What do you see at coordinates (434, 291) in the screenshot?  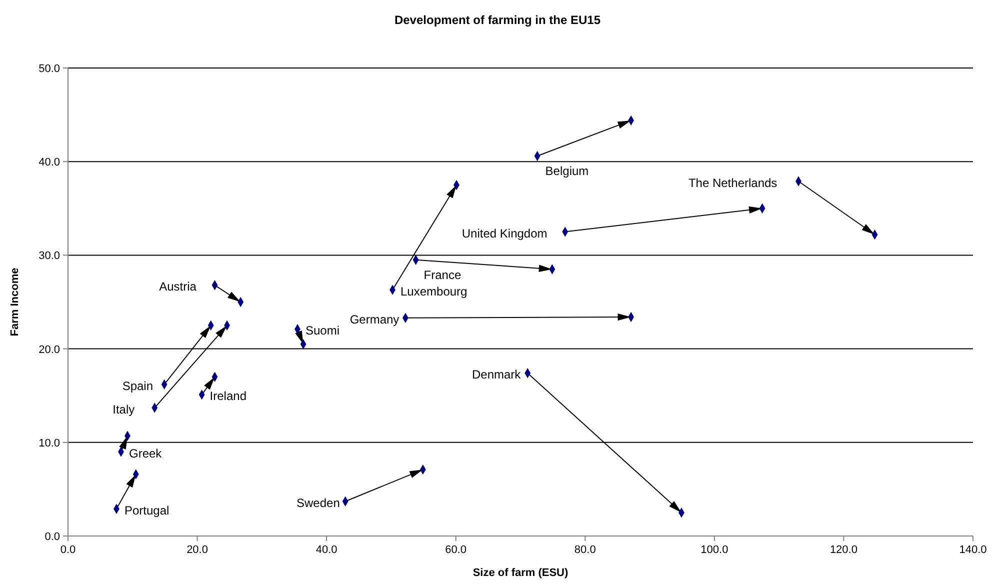 I see `series-label: Luxembourg` at bounding box center [434, 291].